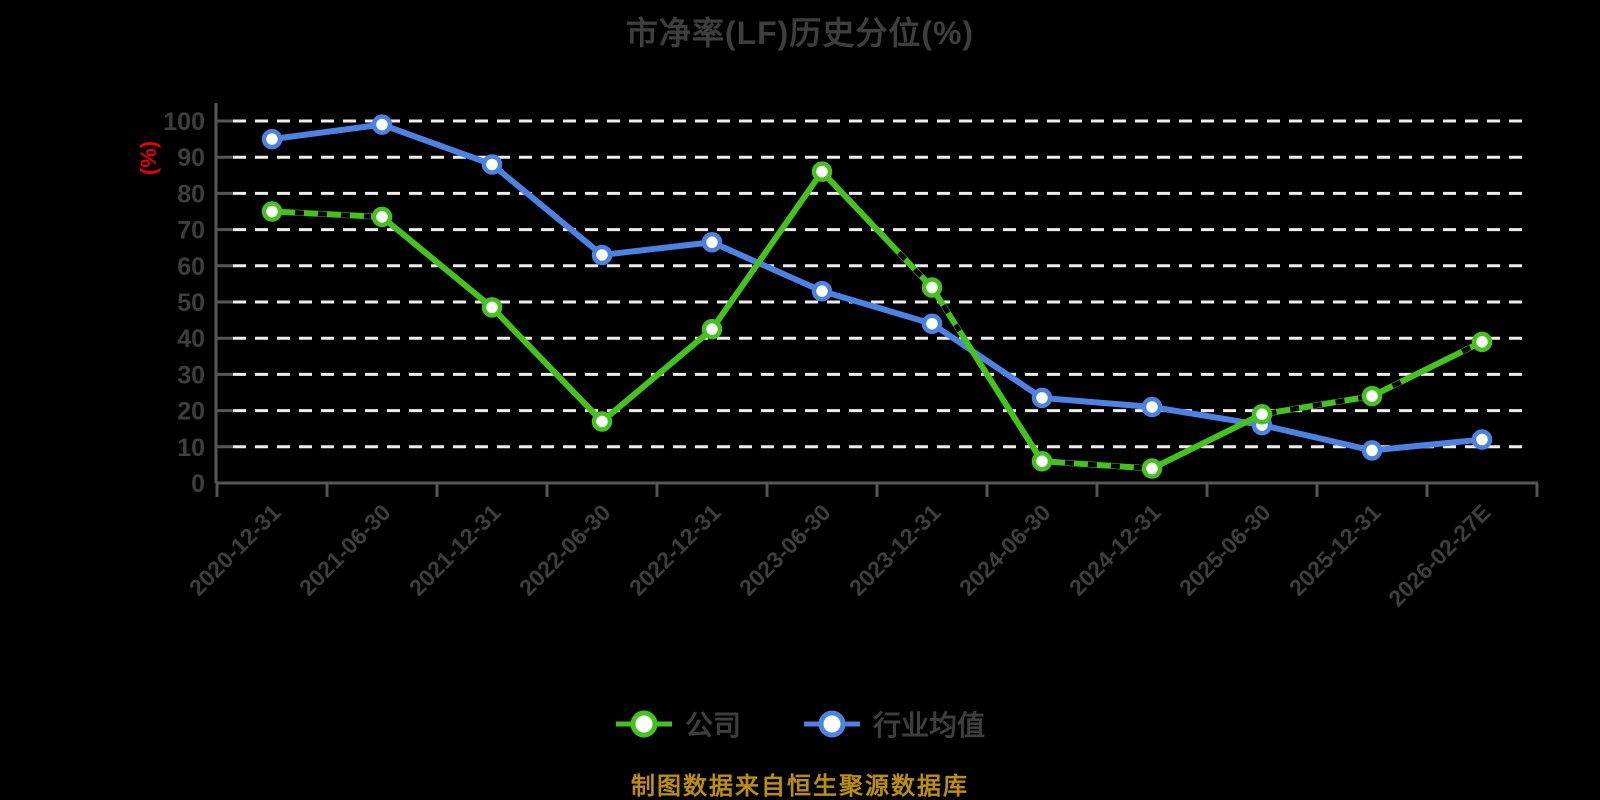  What do you see at coordinates (800, 786) in the screenshot?
I see `data-source-note: 制图数据来自恒生聚源数据库` at bounding box center [800, 786].